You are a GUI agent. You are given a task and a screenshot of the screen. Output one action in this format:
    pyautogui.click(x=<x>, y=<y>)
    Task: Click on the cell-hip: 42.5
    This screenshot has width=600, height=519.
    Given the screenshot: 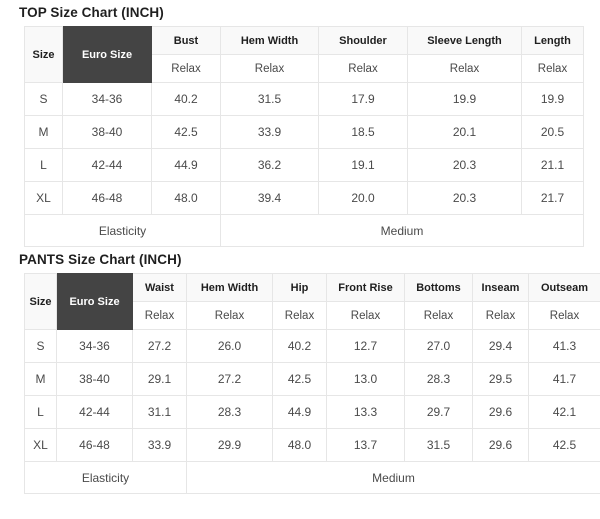 What is the action you would take?
    pyautogui.click(x=299, y=379)
    